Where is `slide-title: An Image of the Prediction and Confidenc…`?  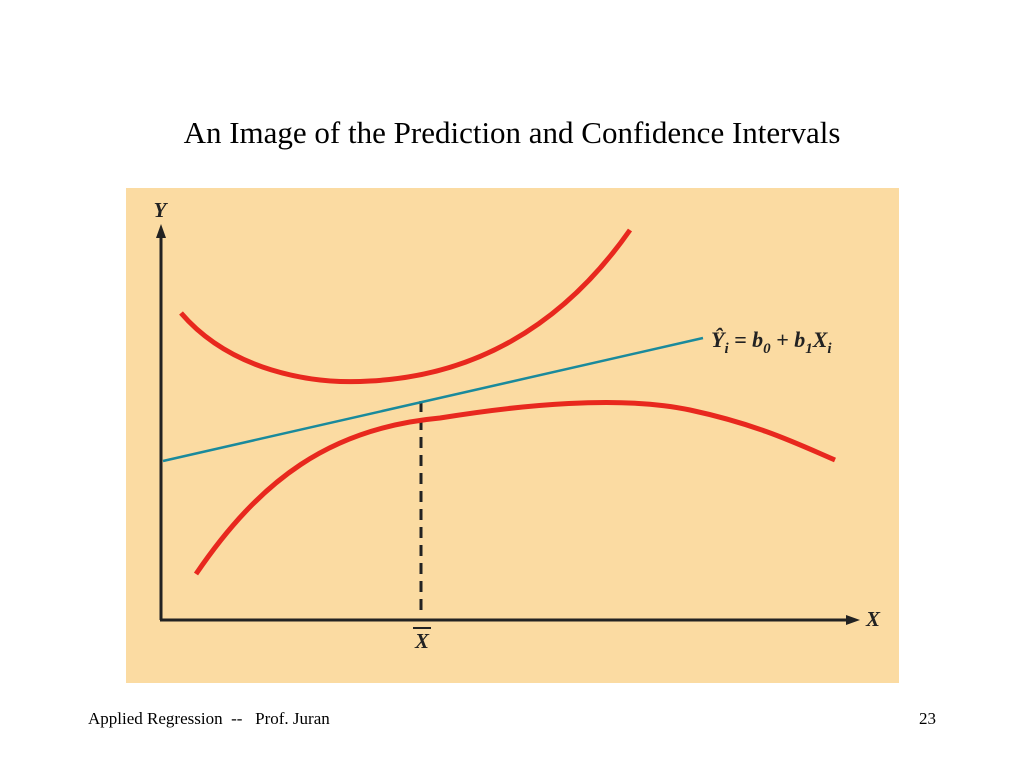
slide-title: An Image of the Prediction and Confidenc… is located at coordinates (512, 132).